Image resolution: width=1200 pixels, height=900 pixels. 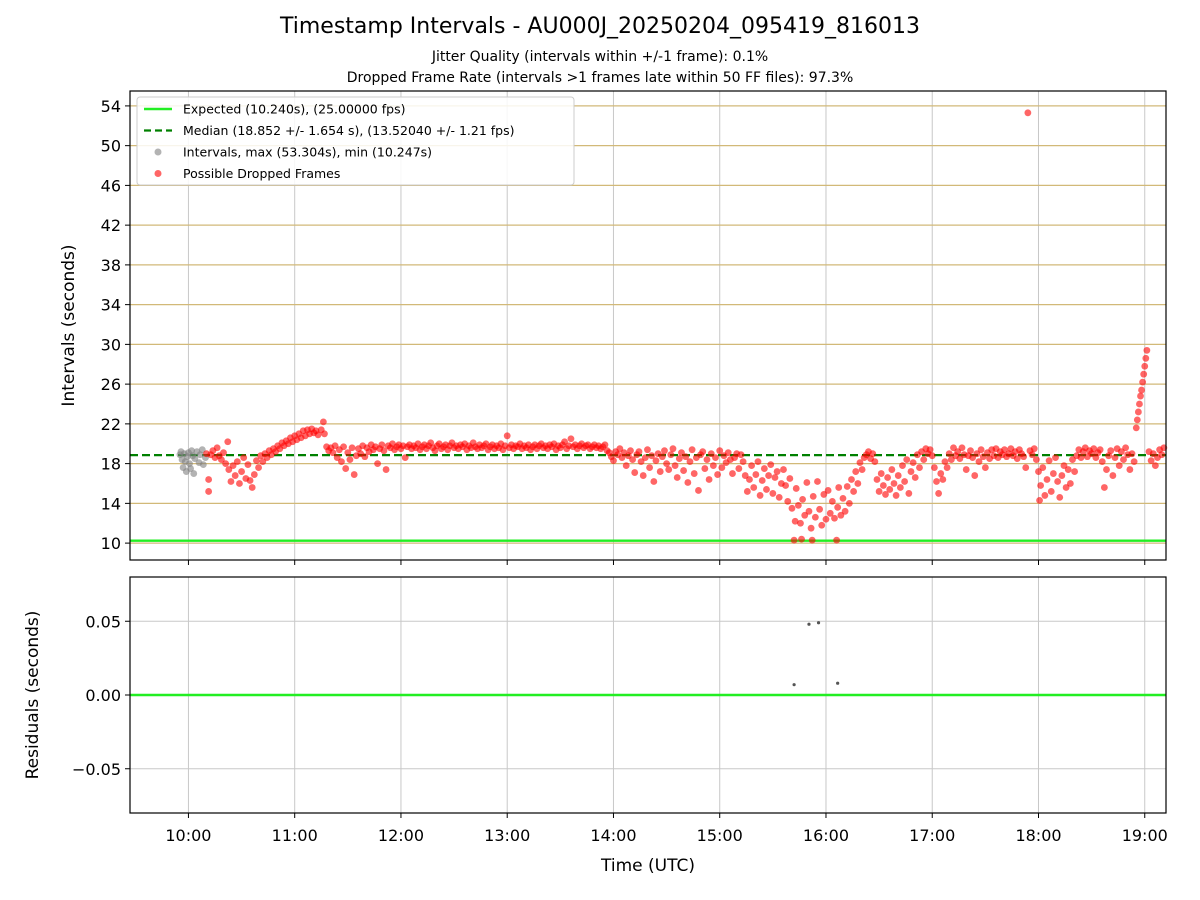 What do you see at coordinates (103, 695) in the screenshot?
I see `y-tick-label: 0.00` at bounding box center [103, 695].